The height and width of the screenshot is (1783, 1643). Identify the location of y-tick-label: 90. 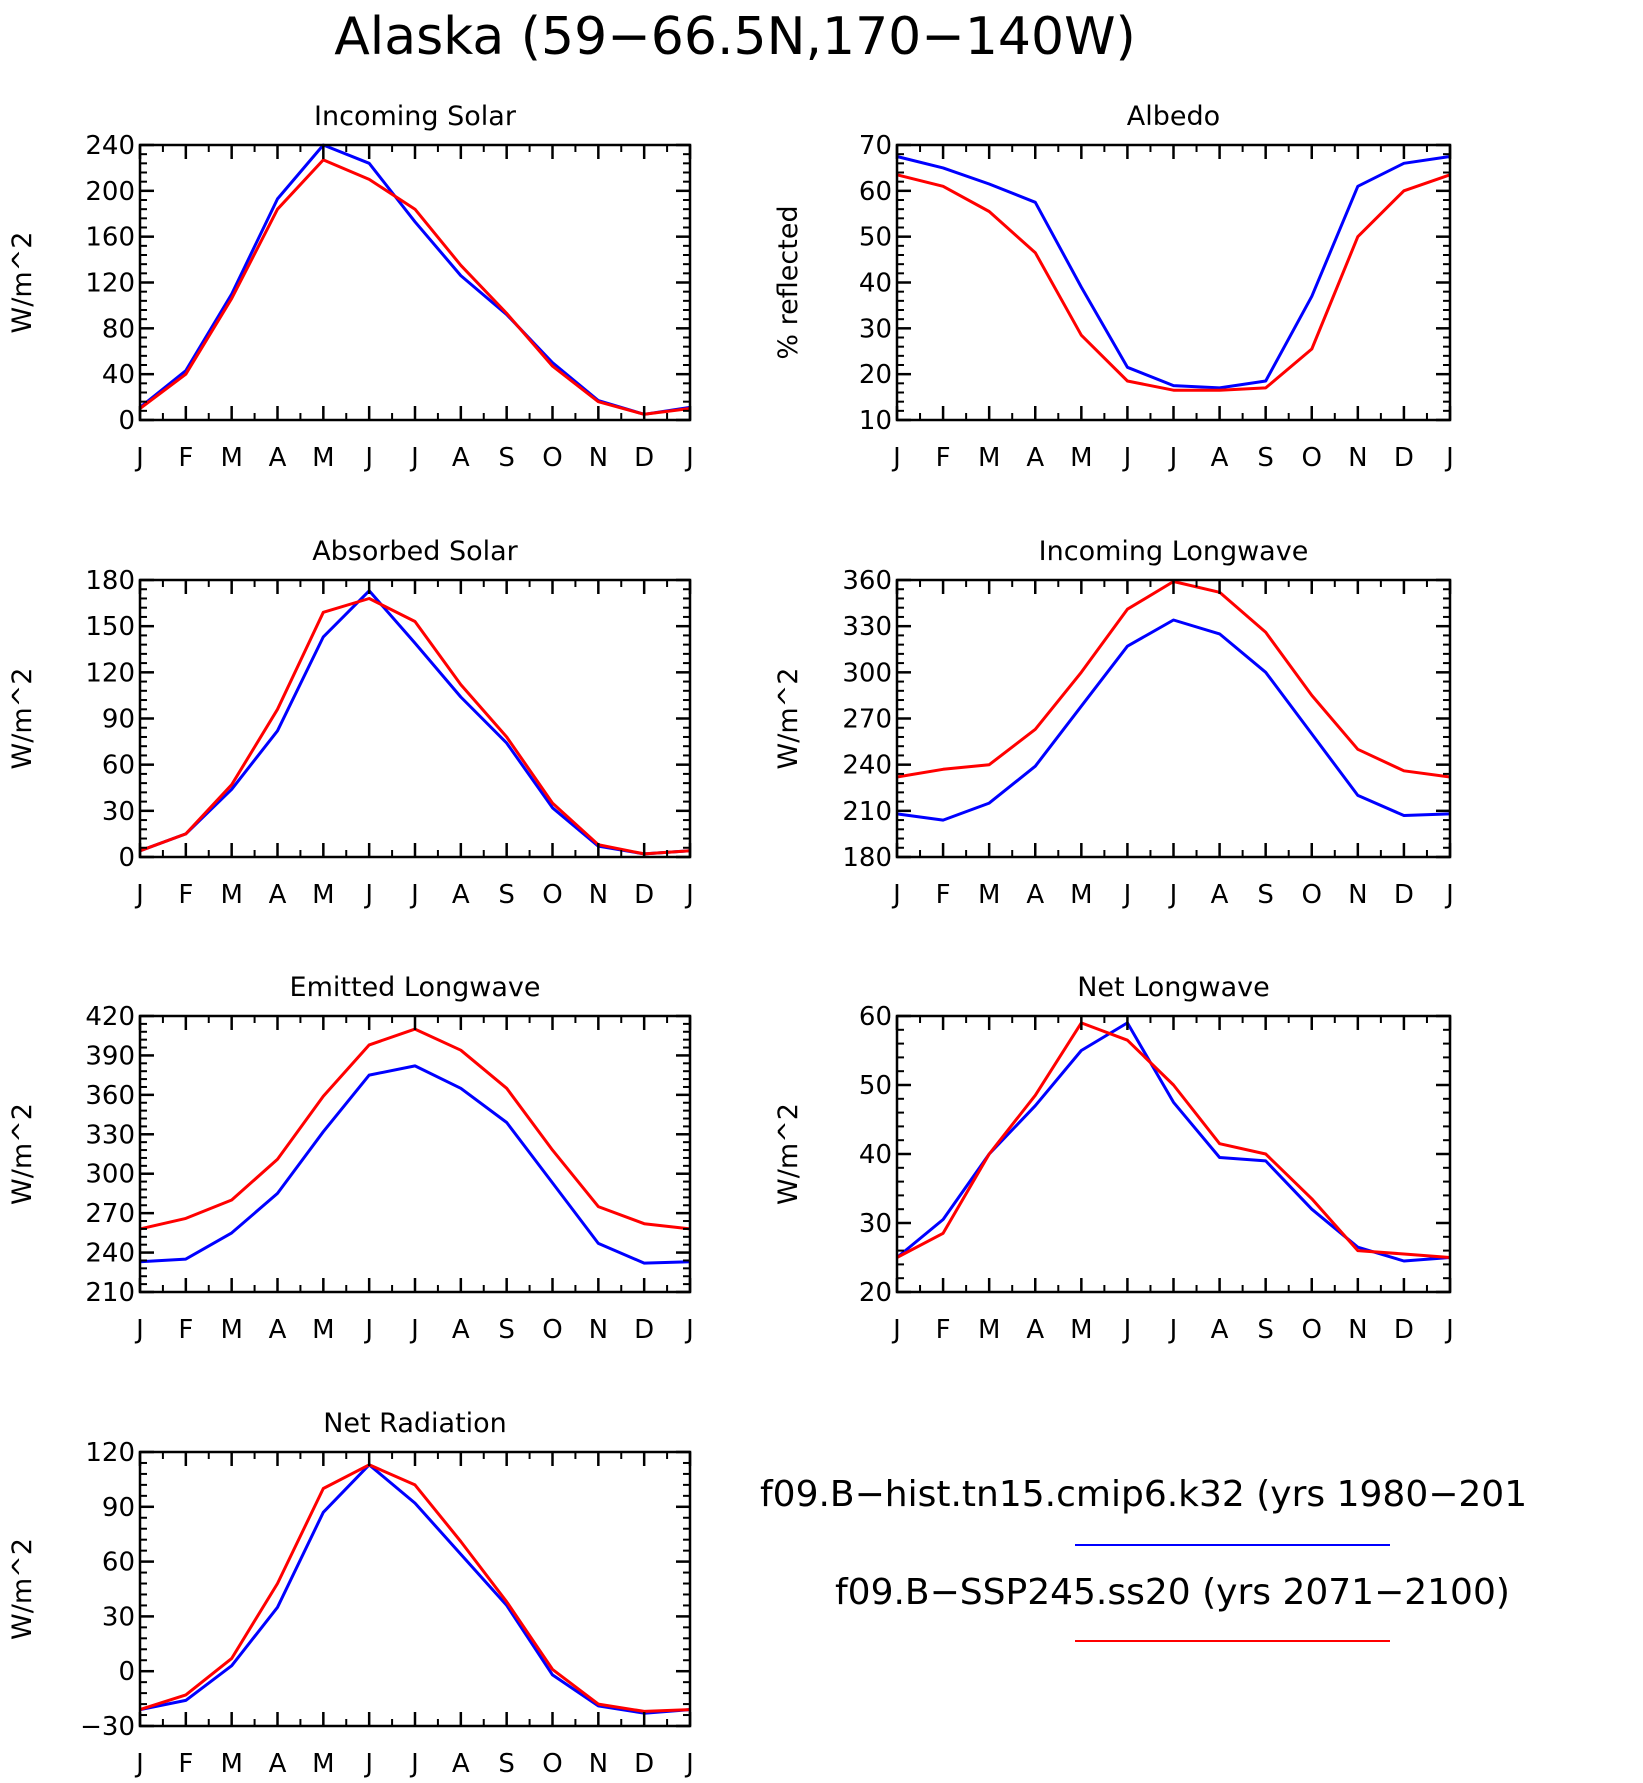
(118, 1508).